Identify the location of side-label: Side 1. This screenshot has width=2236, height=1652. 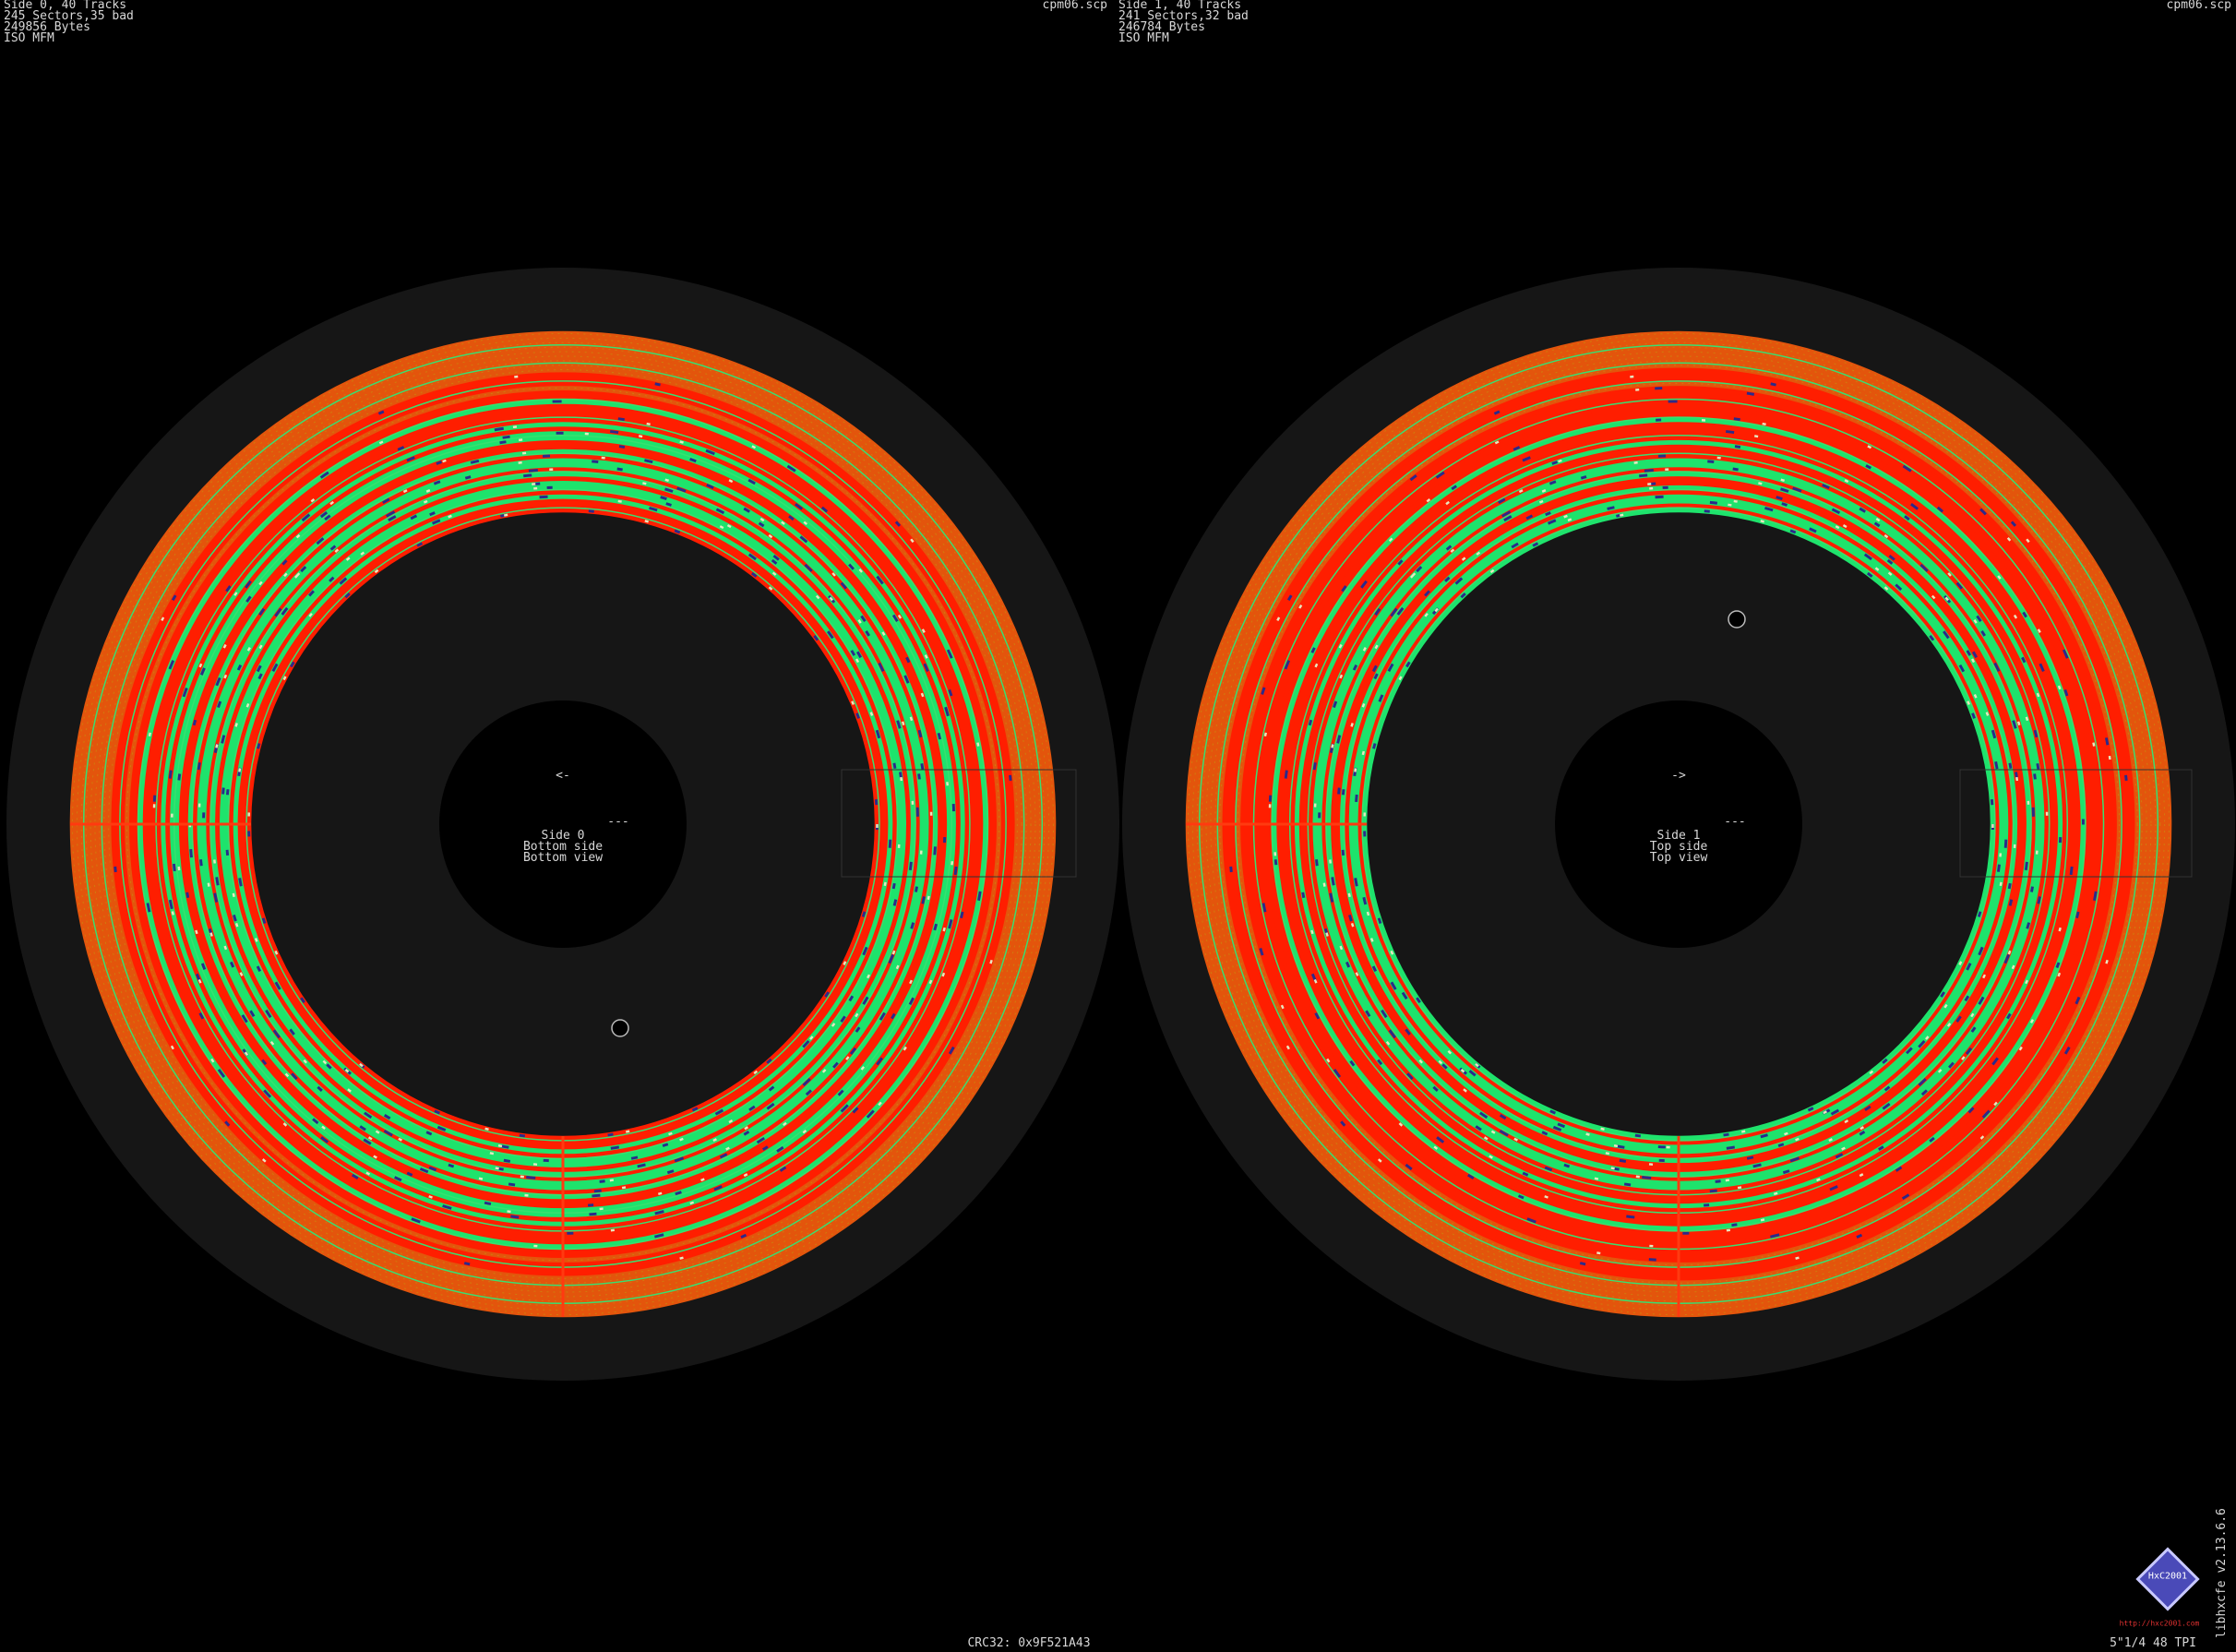
(1679, 836).